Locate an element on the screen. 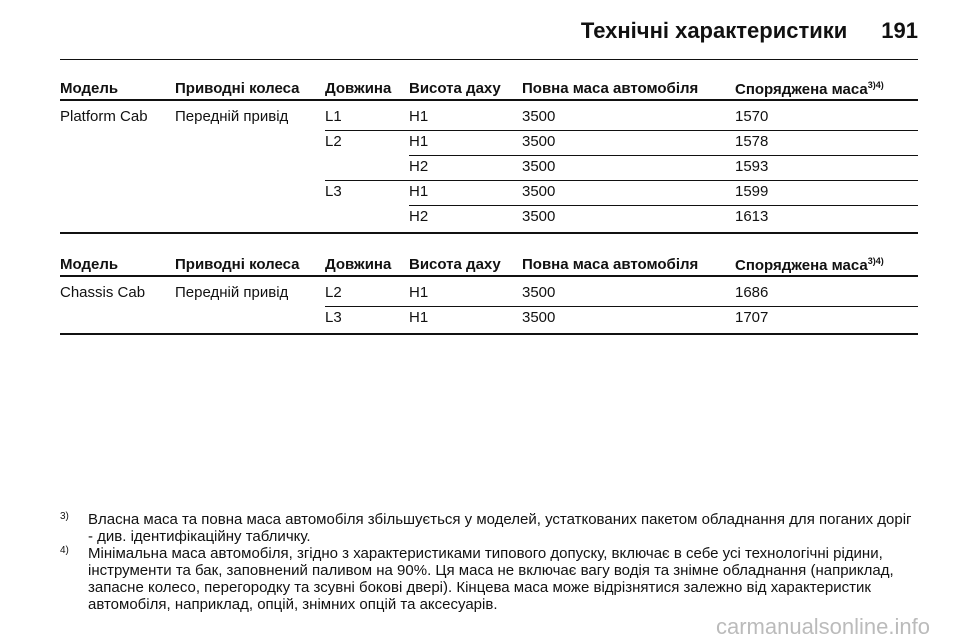 The image size is (960, 642). table-cell: Chassis Cab is located at coordinates (103, 292).